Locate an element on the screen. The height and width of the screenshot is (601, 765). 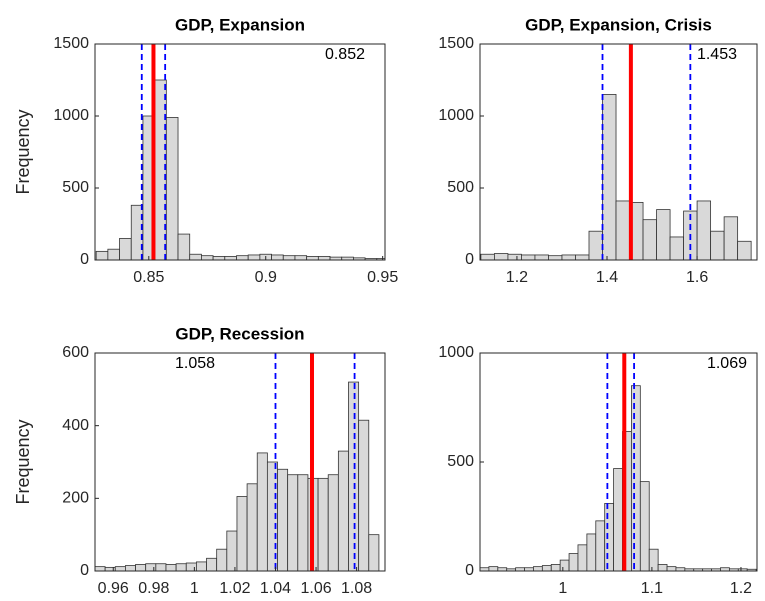
x-tick-label: 0.9 is located at coordinates (266, 277).